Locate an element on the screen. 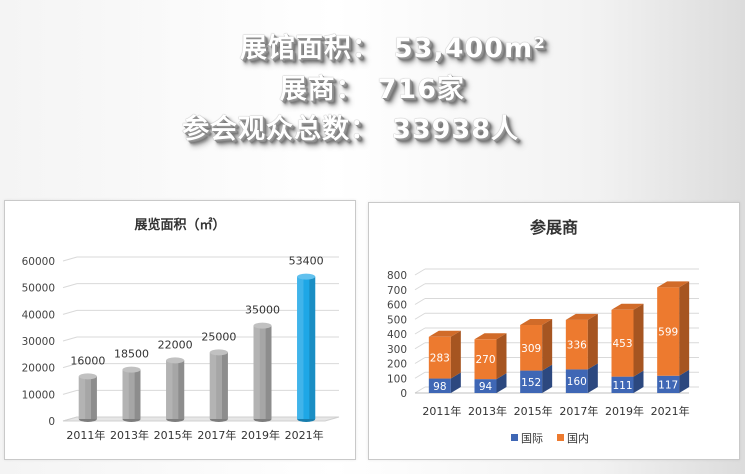 This screenshot has height=474, width=745. data-label: 152 is located at coordinates (531, 383).